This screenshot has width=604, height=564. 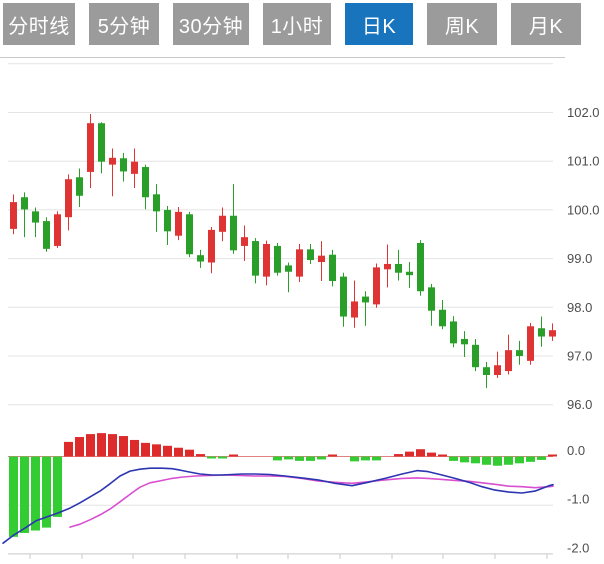 What do you see at coordinates (379, 24) in the screenshot?
I see `tab-daily-k: 日K` at bounding box center [379, 24].